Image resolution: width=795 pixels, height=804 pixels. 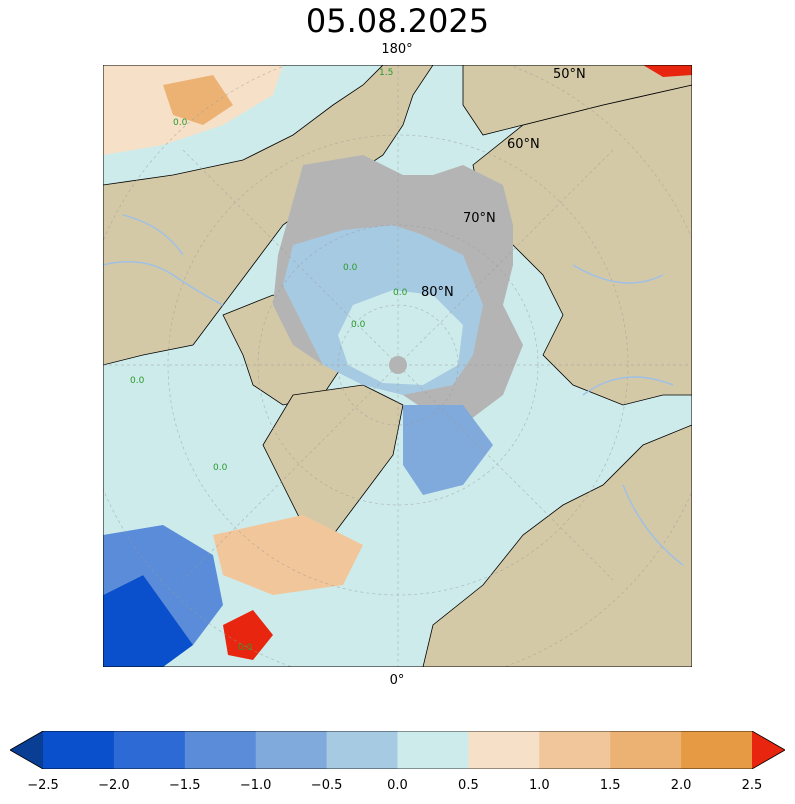 I want to click on colorbar-tick-label: −0.5, so click(x=326, y=785).